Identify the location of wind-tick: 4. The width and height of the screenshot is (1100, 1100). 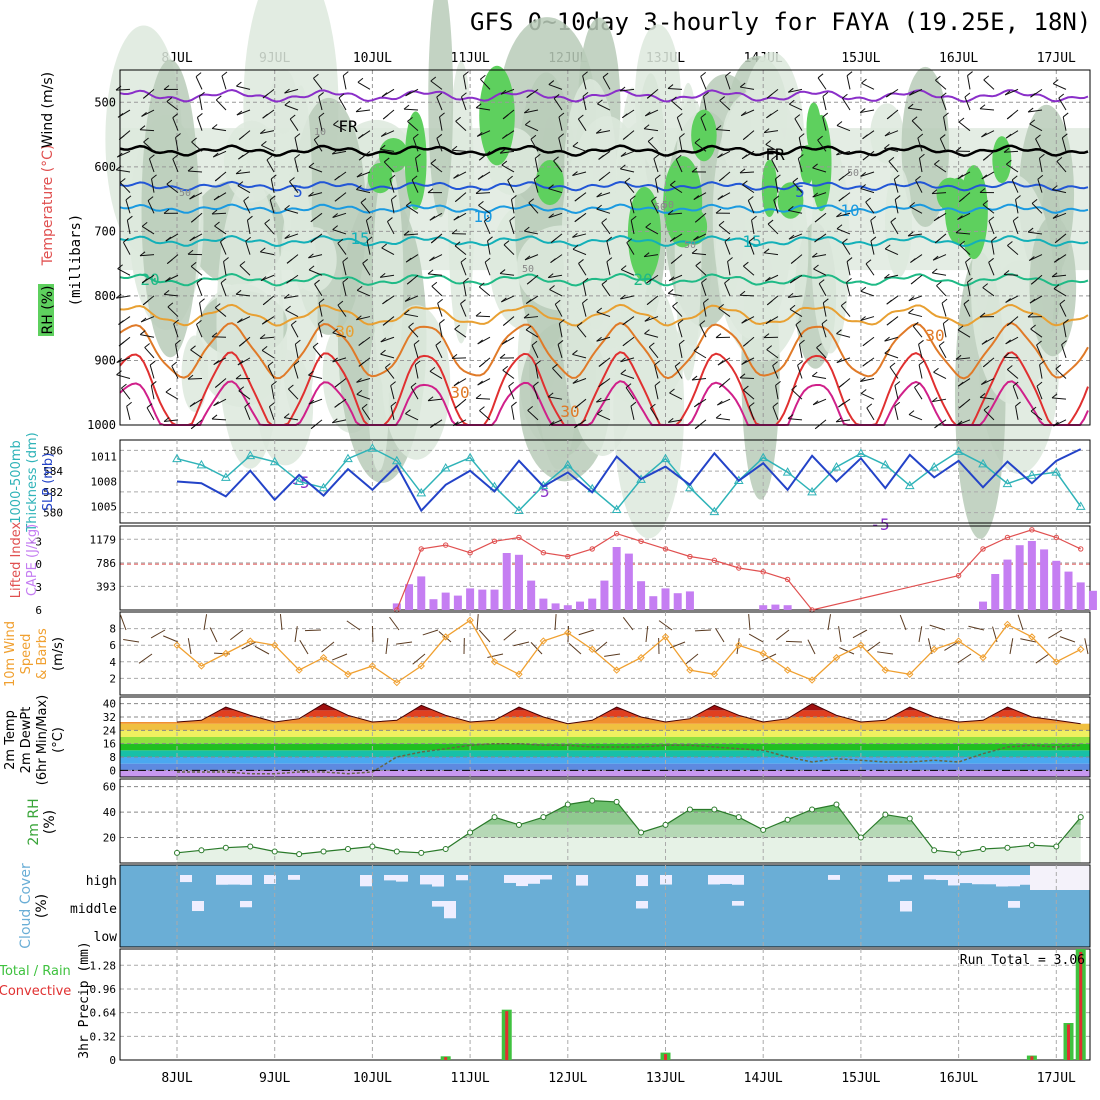
(112, 662).